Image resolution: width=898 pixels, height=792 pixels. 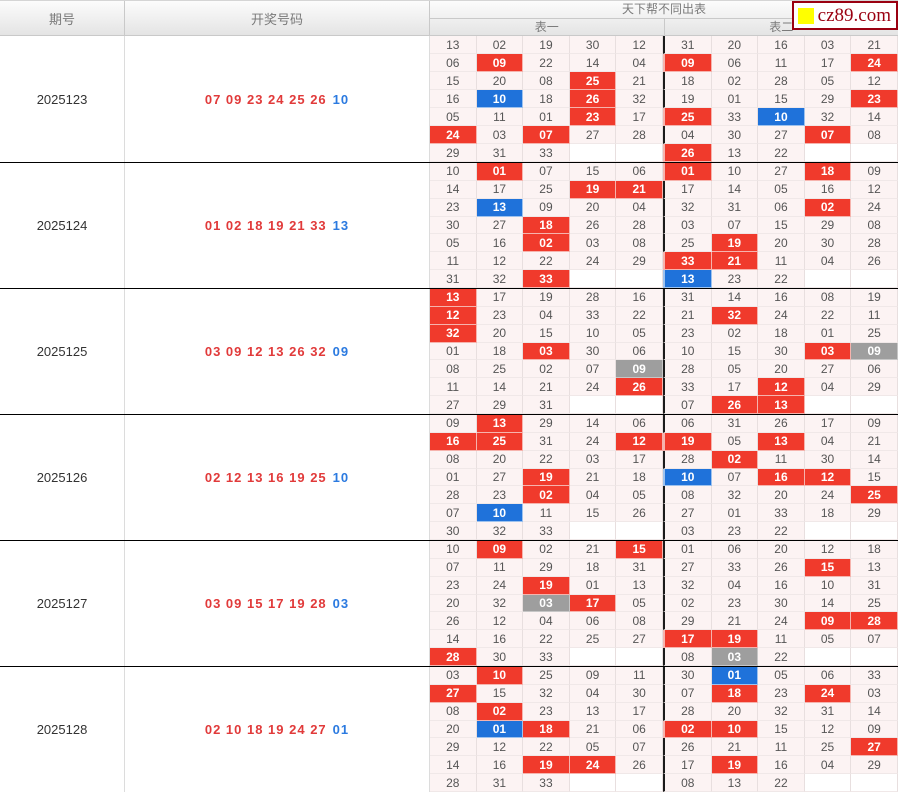 I want to click on cz89-logo: cz89.com, so click(x=844, y=15).